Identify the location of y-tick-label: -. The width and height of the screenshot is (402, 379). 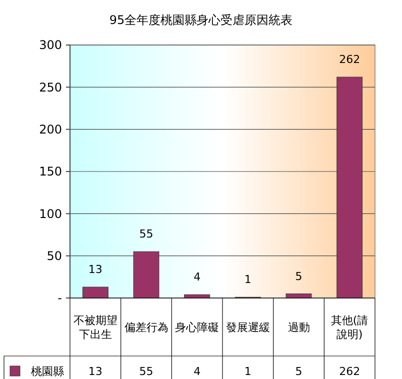
(60, 298).